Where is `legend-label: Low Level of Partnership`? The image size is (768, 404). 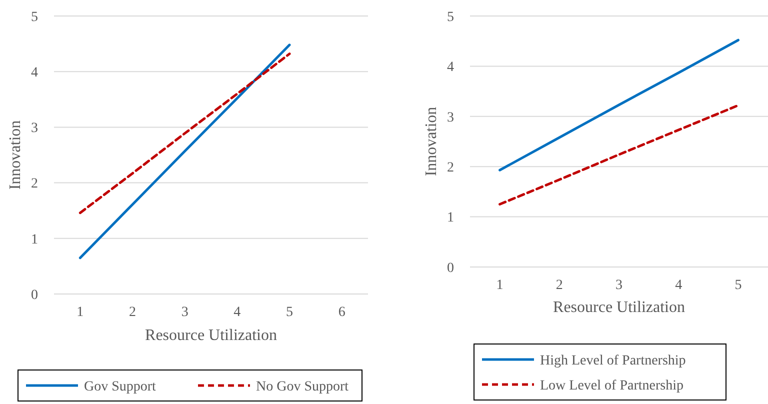 legend-label: Low Level of Partnership is located at coordinates (612, 386).